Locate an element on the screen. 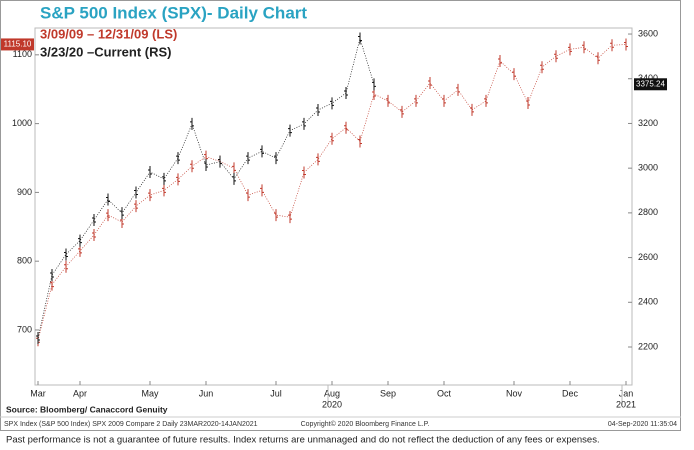  y2-tick-label: 2400 is located at coordinates (648, 302).